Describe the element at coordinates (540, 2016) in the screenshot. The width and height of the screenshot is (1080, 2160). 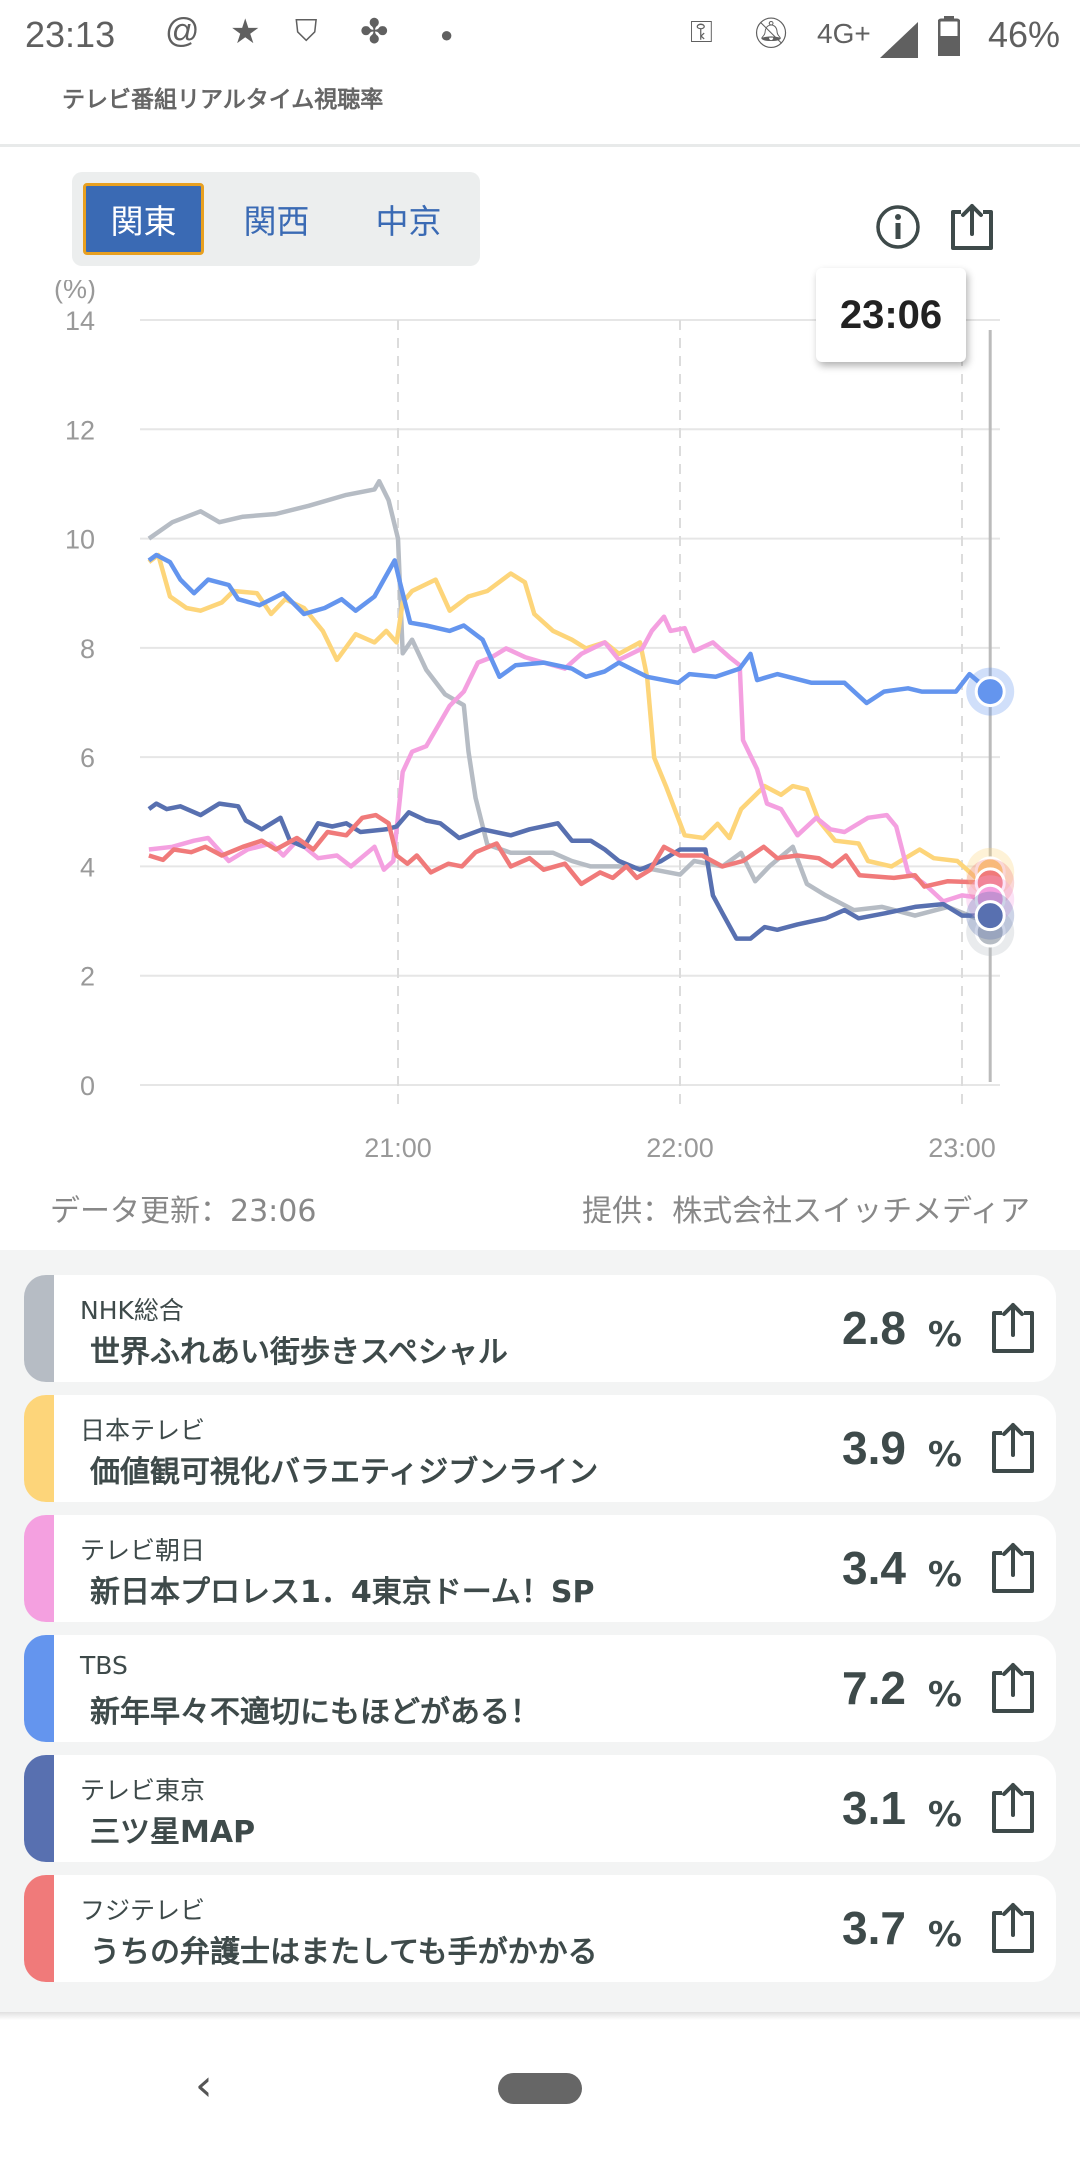
I see `nav-divider` at that location.